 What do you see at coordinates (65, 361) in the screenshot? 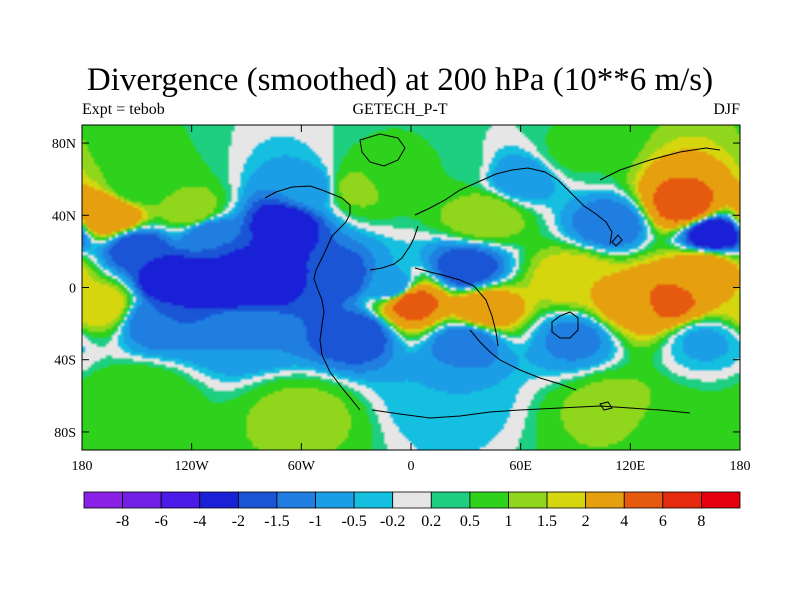
I see `y-tick-label: 40S` at bounding box center [65, 361].